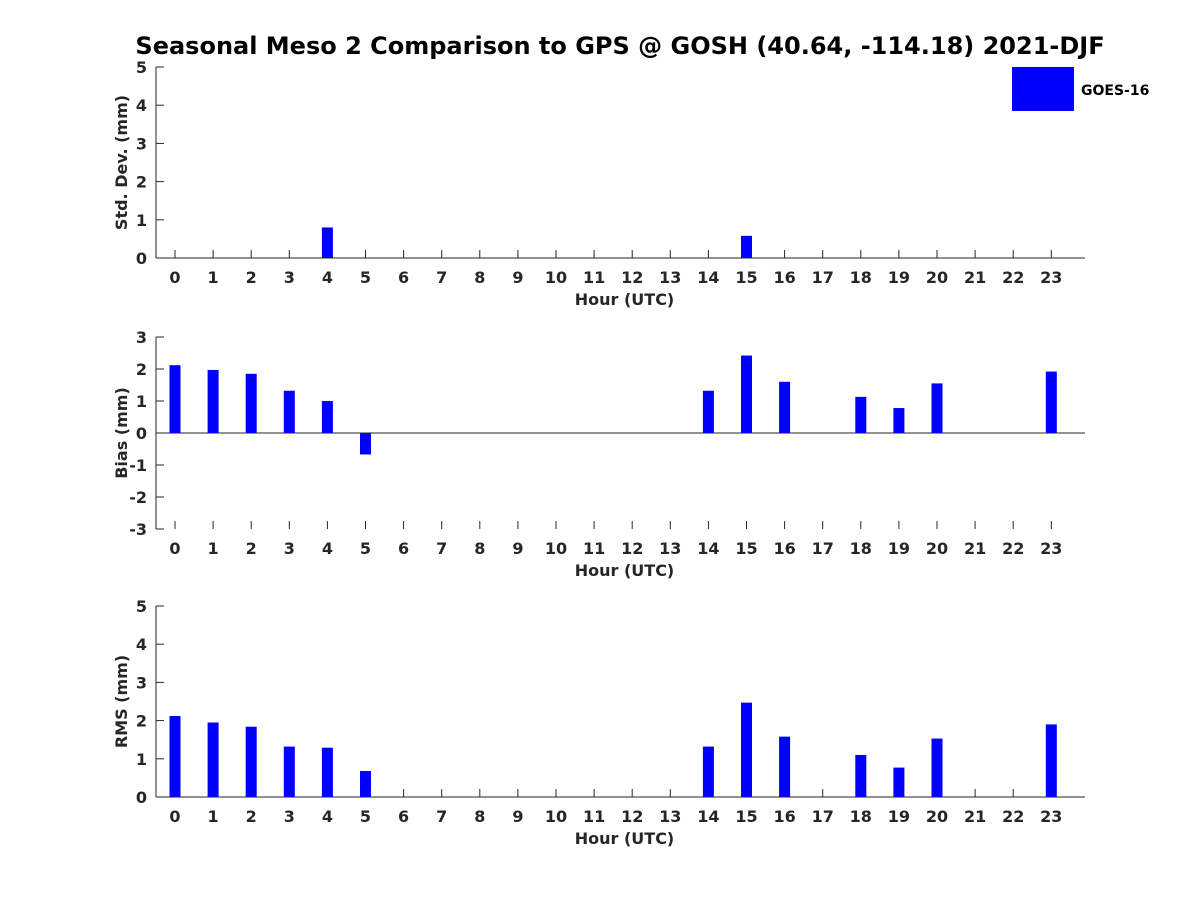 Image resolution: width=1200 pixels, height=900 pixels. I want to click on y-axis-label: Bias (mm), so click(121, 433).